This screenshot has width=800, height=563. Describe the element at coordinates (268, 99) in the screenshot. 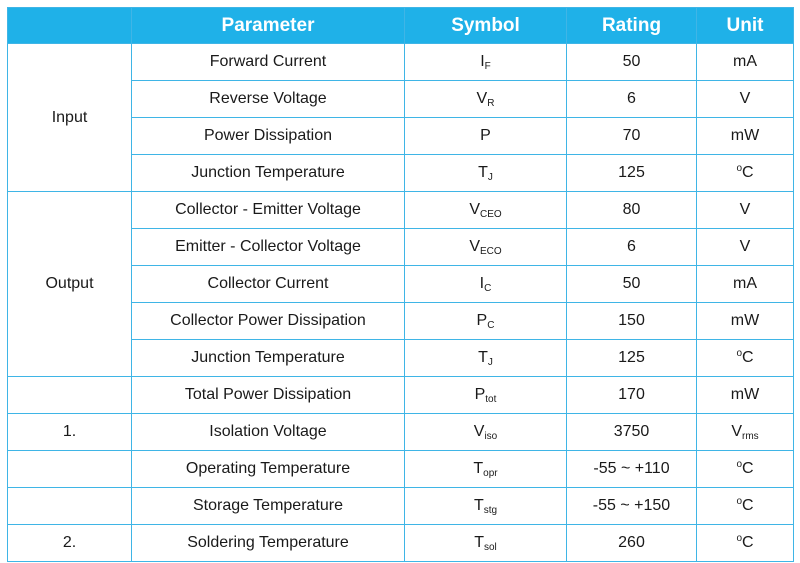

I see `parameter-cell: Reverse Voltage` at that location.